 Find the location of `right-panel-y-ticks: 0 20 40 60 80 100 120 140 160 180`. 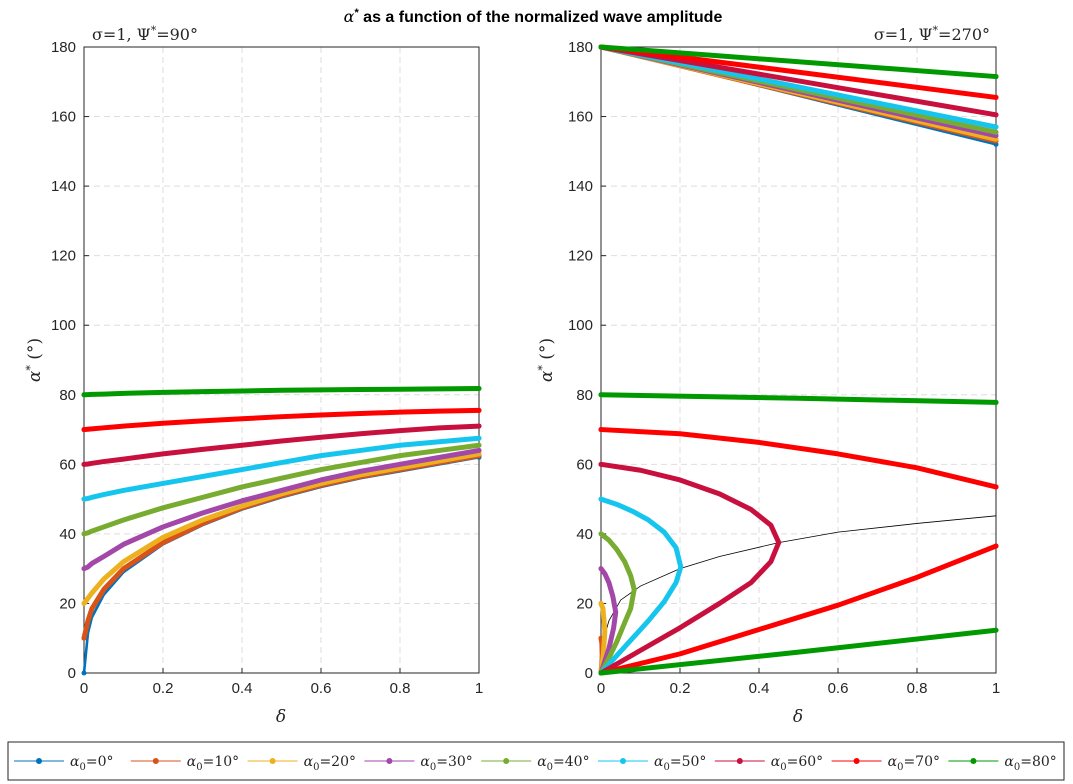

right-panel-y-ticks: 0 20 40 60 80 100 120 140 160 180 is located at coordinates (587, 360).